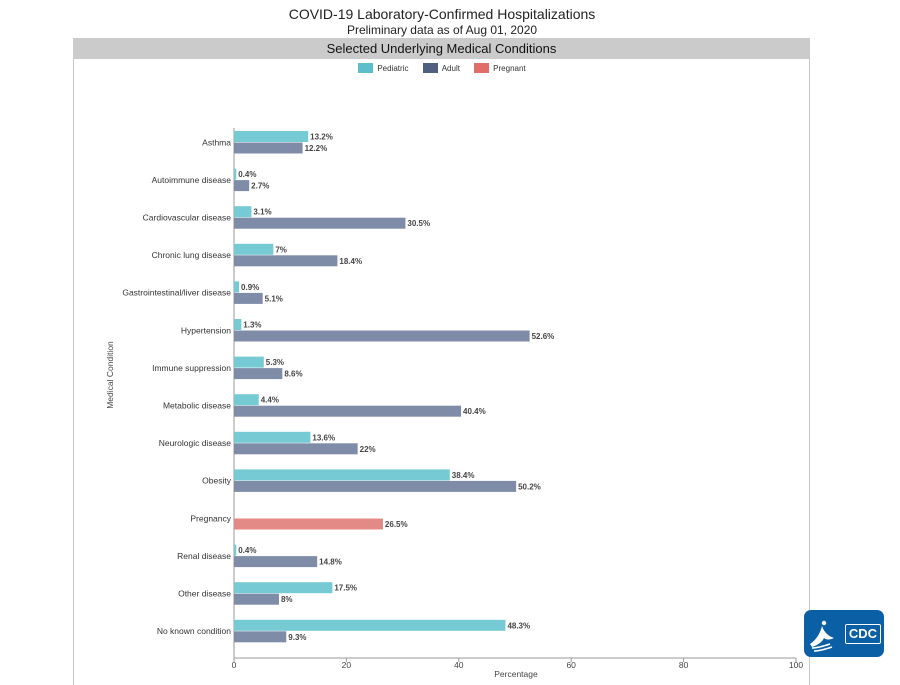 Image resolution: width=900 pixels, height=685 pixels. Describe the element at coordinates (110, 375) in the screenshot. I see `y-axis-title: Medical Condition` at that location.